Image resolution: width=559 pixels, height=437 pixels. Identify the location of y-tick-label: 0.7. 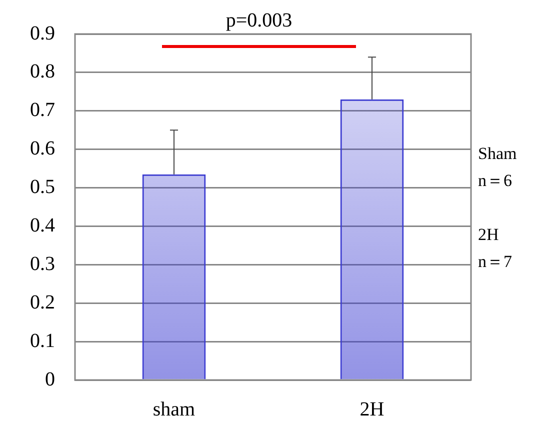
(42, 110).